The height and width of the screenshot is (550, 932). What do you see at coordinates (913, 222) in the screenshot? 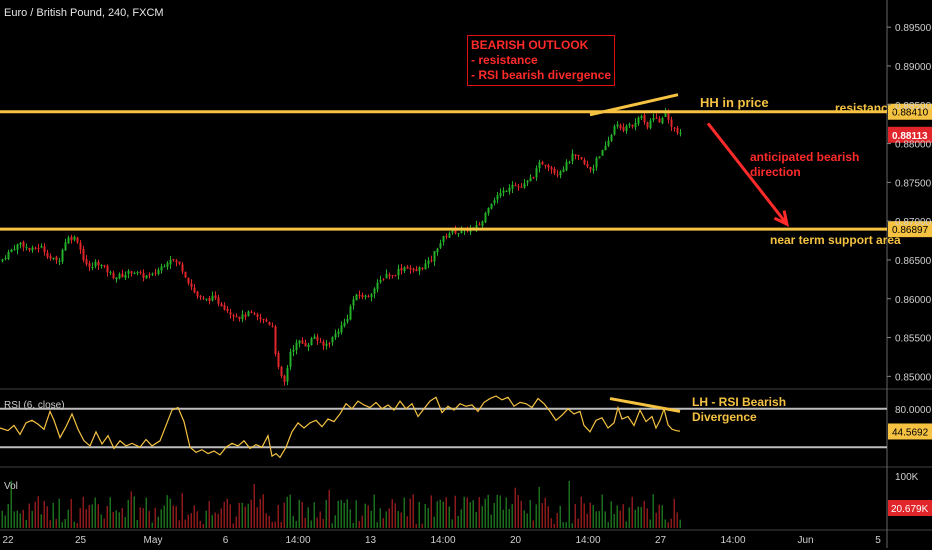
I see `price-tick-label: 0.87000` at bounding box center [913, 222].